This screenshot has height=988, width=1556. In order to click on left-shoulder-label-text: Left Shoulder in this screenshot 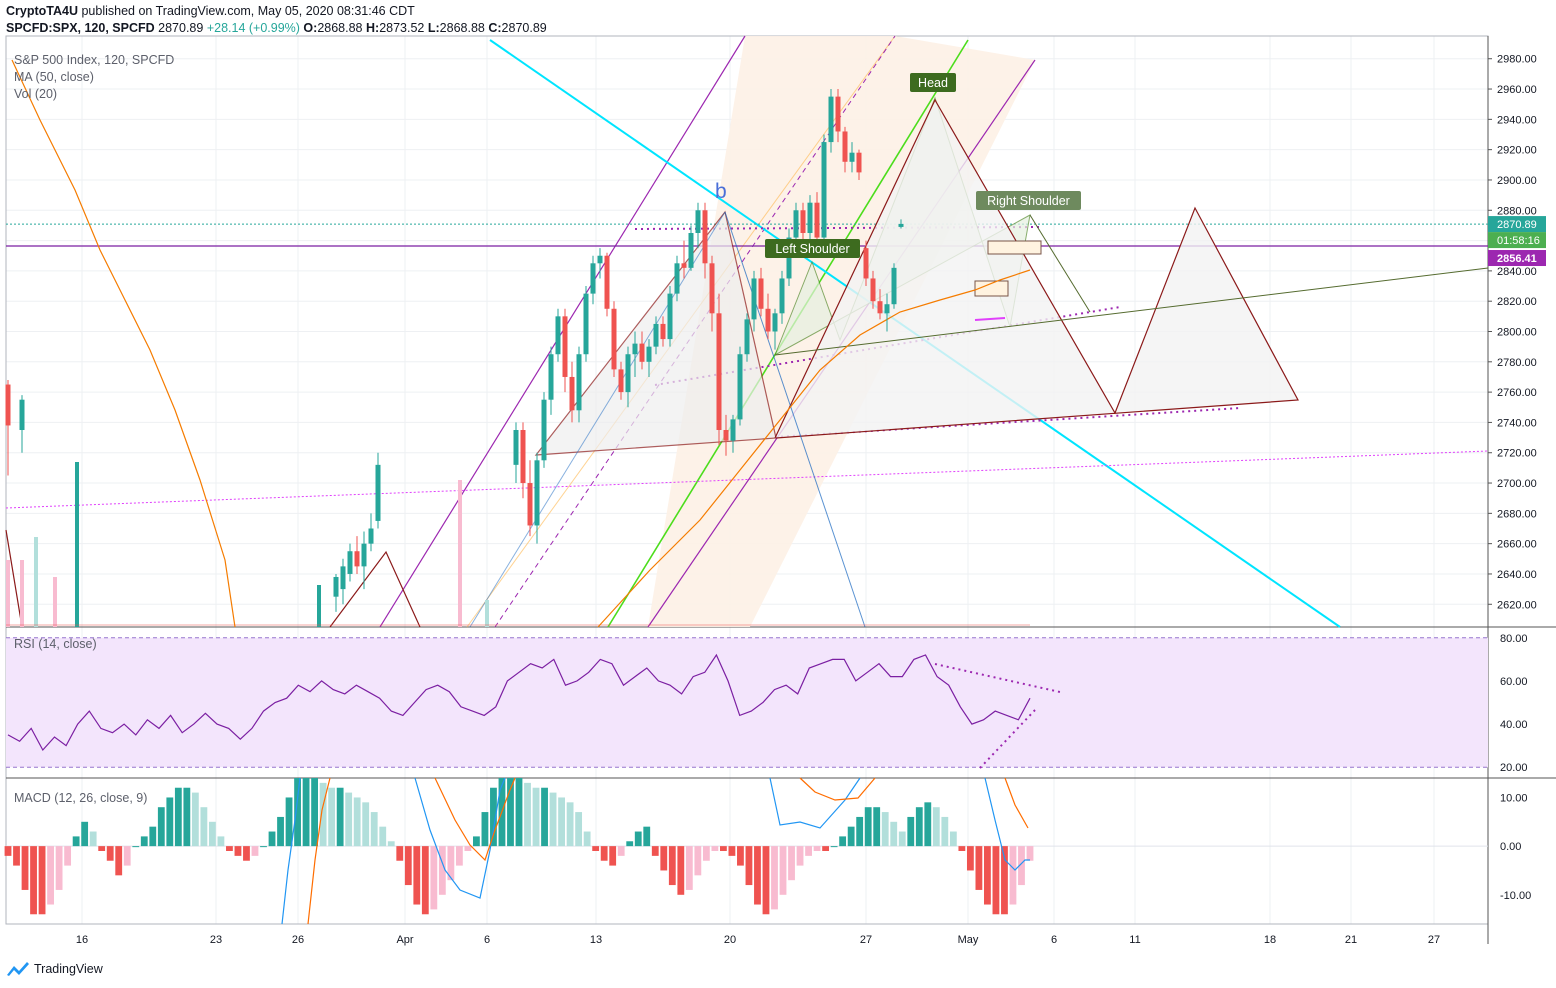, I will do `click(812, 249)`.